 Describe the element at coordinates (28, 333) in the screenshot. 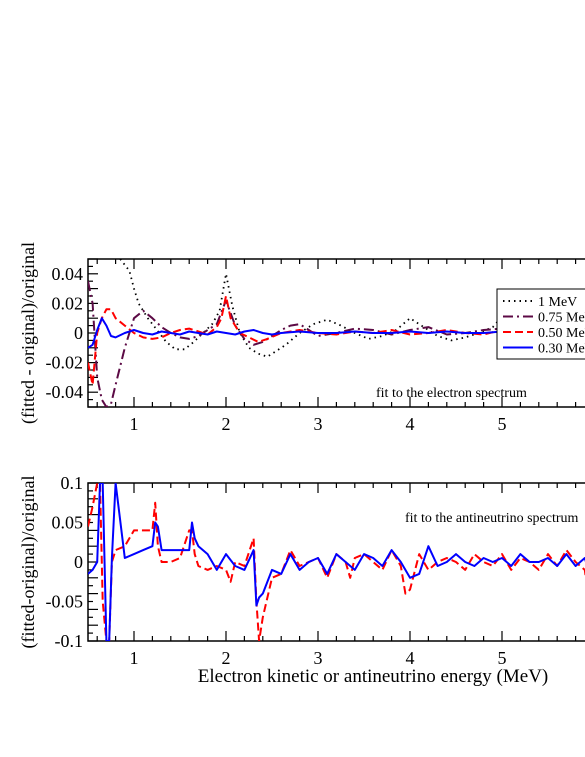

I see `y-axis-label: (fitted - original)/original` at that location.